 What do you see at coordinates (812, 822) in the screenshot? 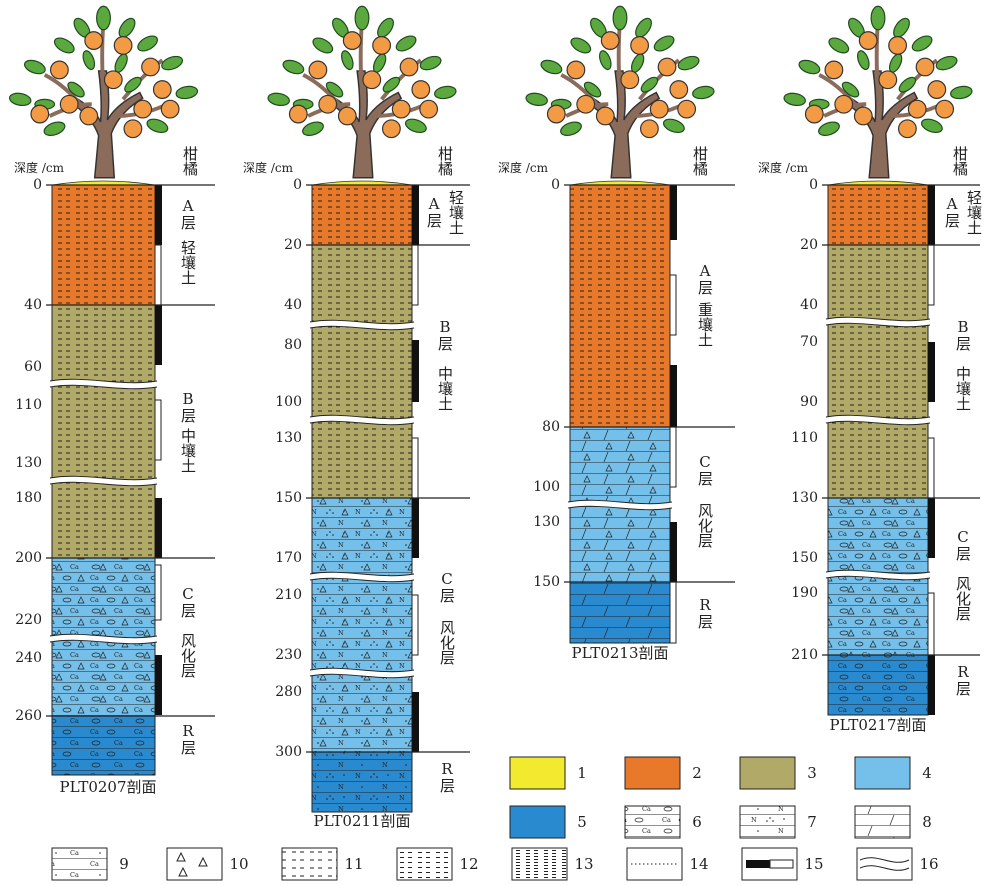
I see `legend-number: 7` at bounding box center [812, 822].